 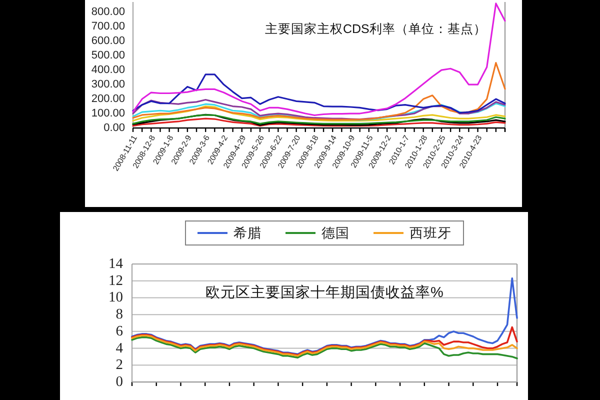 I want to click on y-tick-label: 2, so click(x=119, y=365).